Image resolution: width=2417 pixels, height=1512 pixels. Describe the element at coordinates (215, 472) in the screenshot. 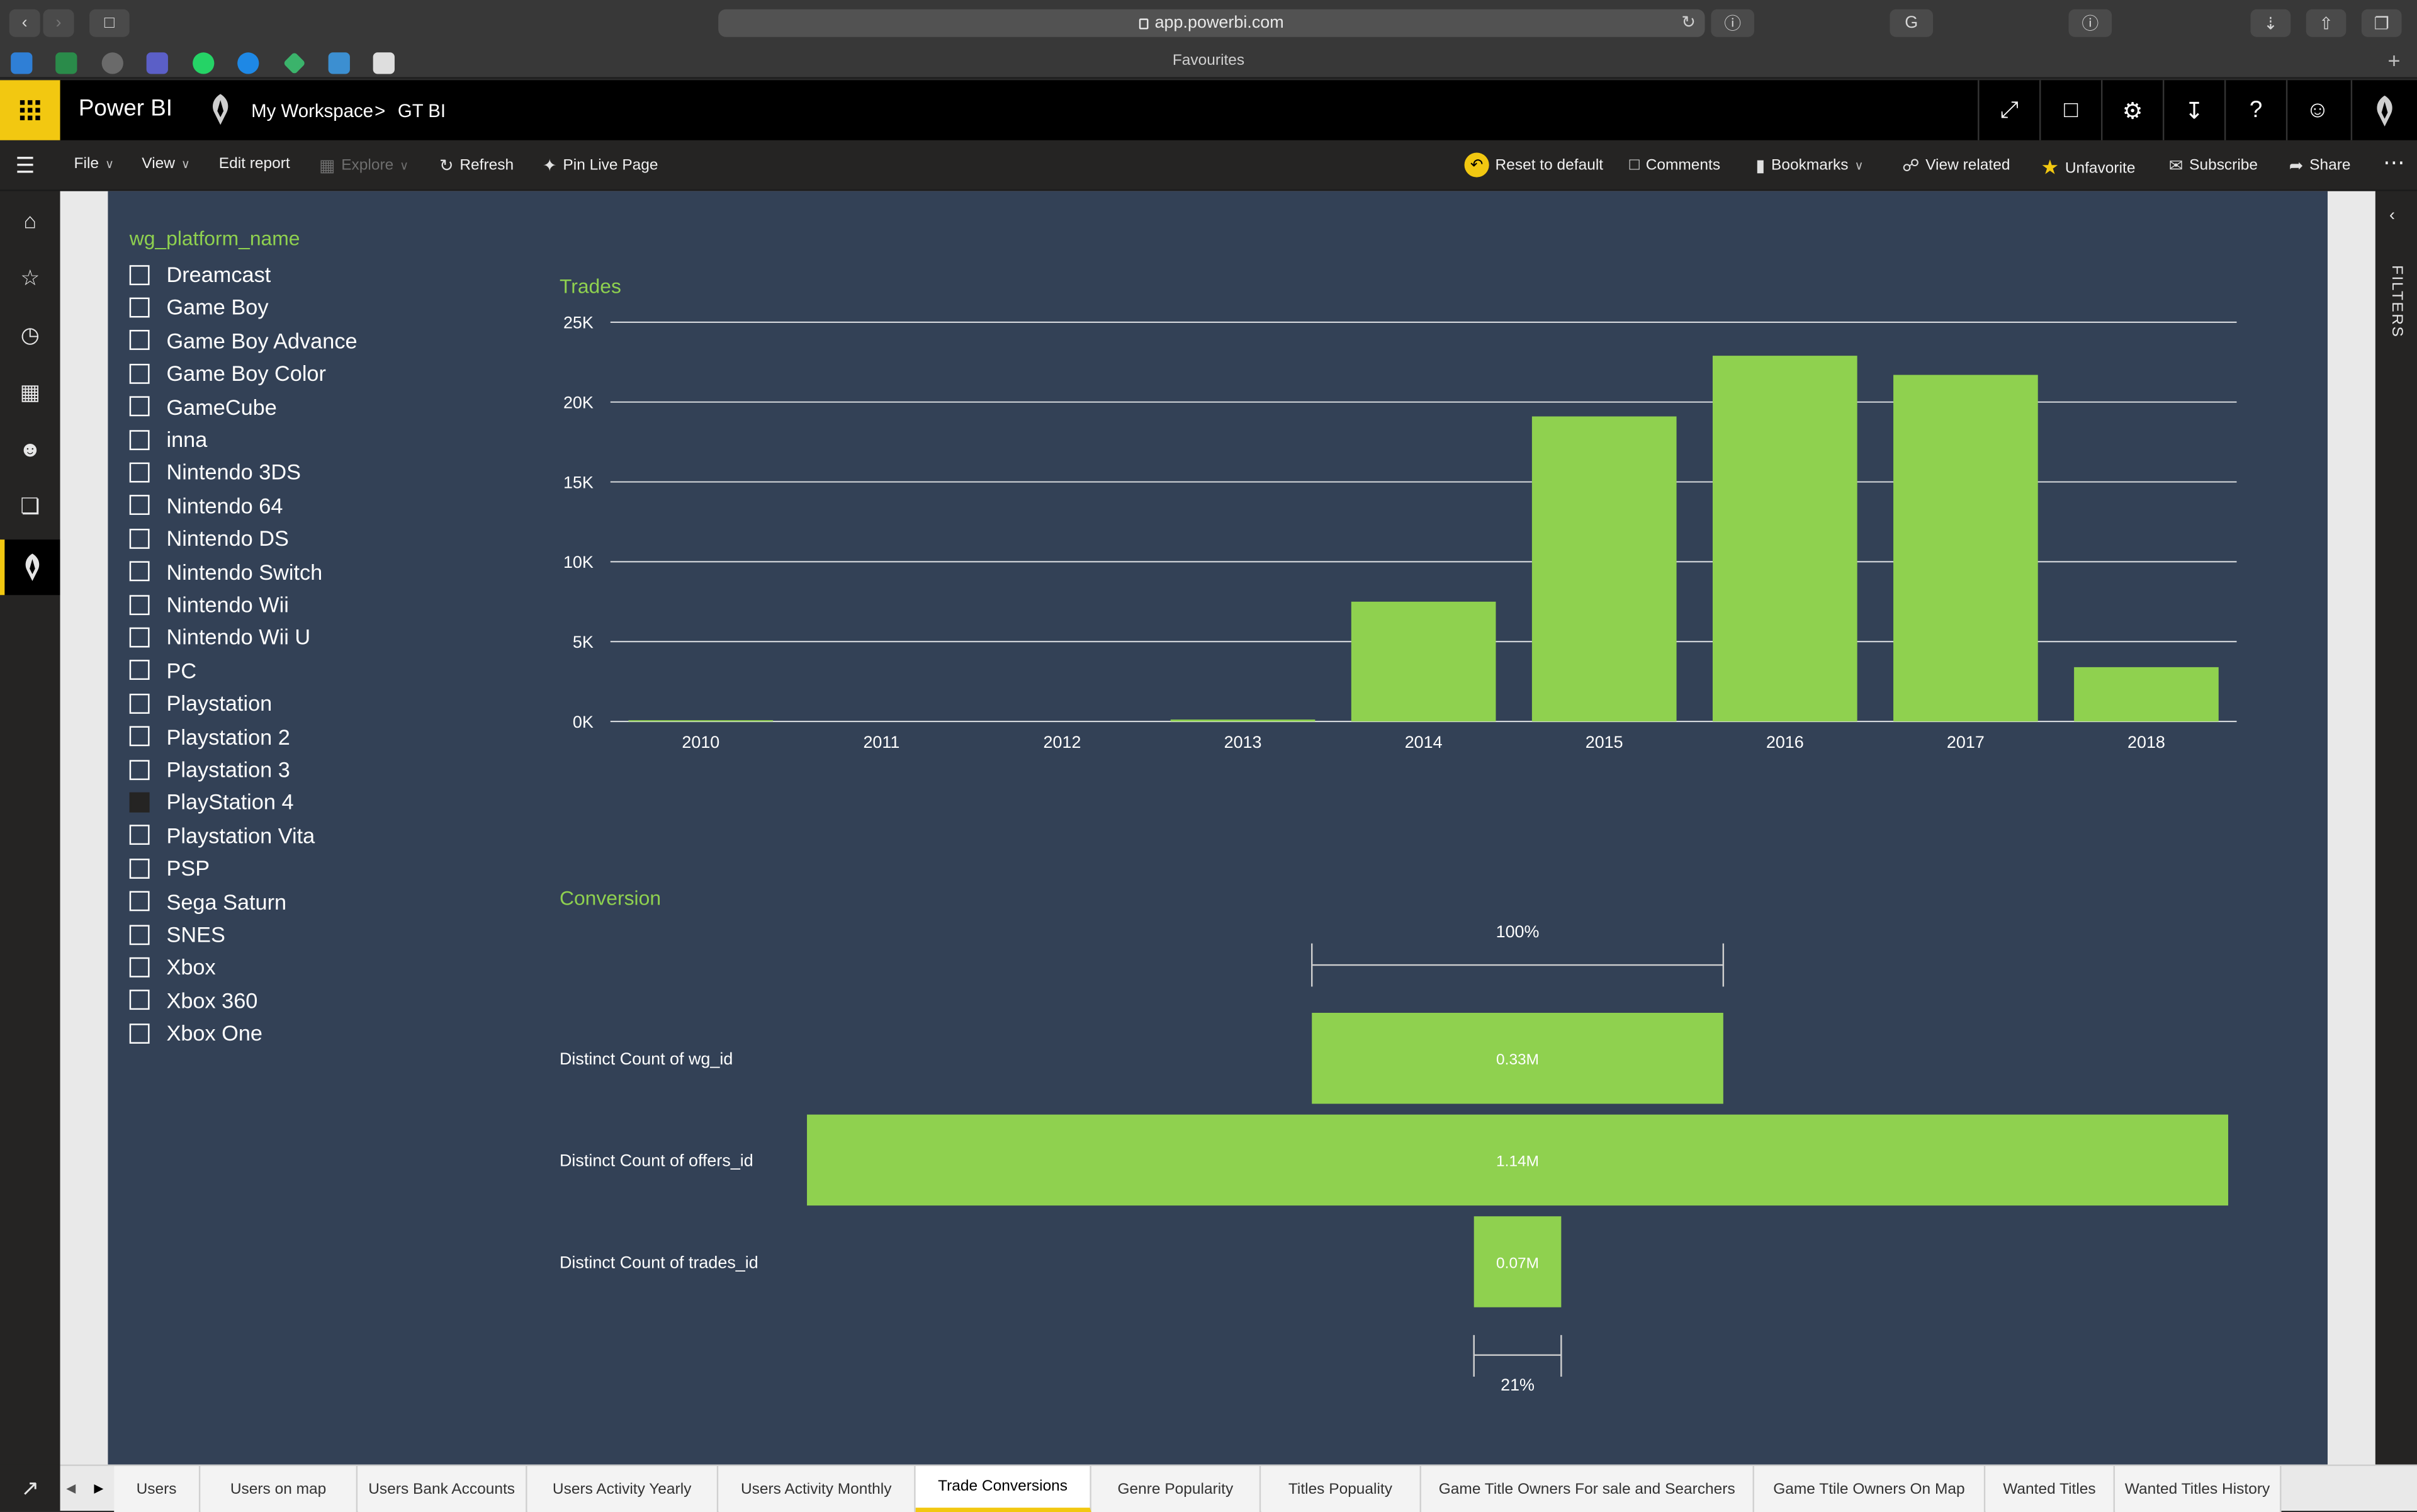

I see `slicer-item: Nintendo 3DS` at that location.